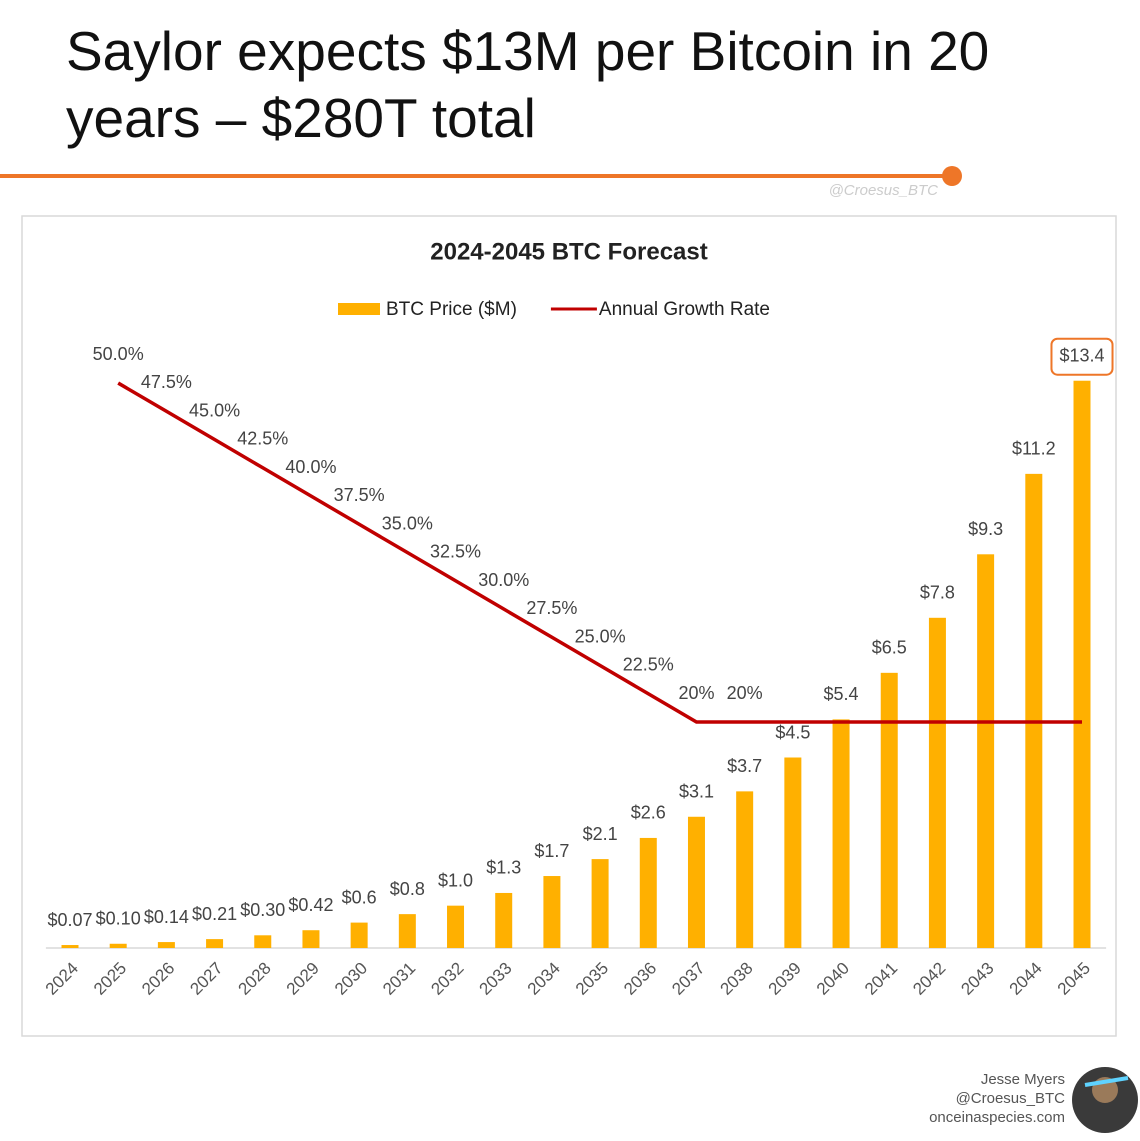  What do you see at coordinates (937, 593) in the screenshot?
I see `data-label: $7.8` at bounding box center [937, 593].